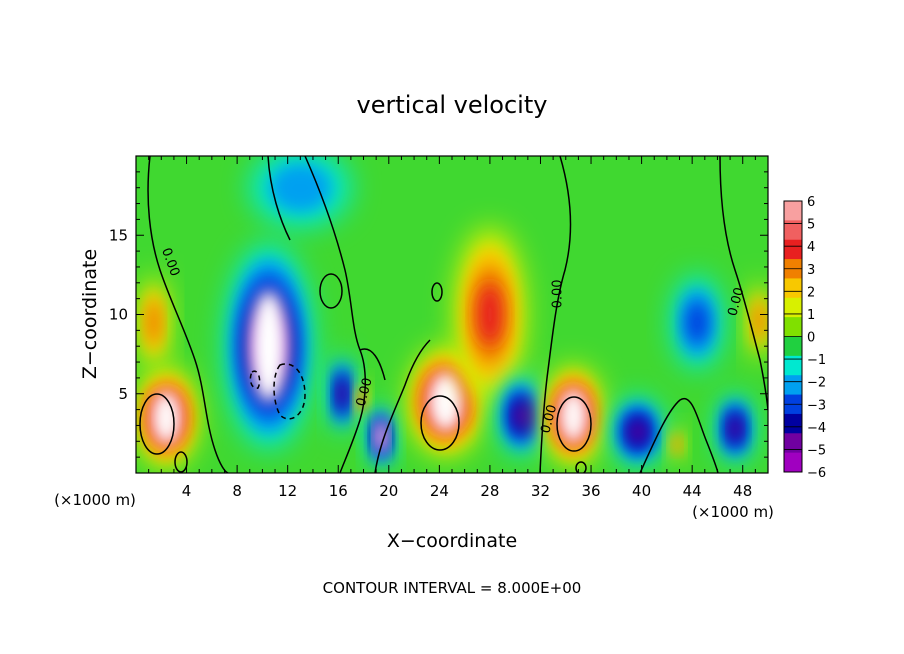  Describe the element at coordinates (697, 322) in the screenshot. I see `field-level--3` at that location.